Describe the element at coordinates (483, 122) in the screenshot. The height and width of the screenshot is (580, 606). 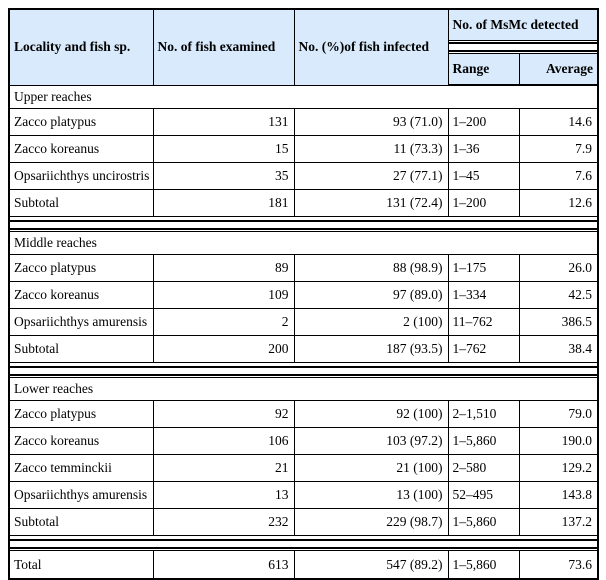
I see `range-cell: 1–200` at that location.